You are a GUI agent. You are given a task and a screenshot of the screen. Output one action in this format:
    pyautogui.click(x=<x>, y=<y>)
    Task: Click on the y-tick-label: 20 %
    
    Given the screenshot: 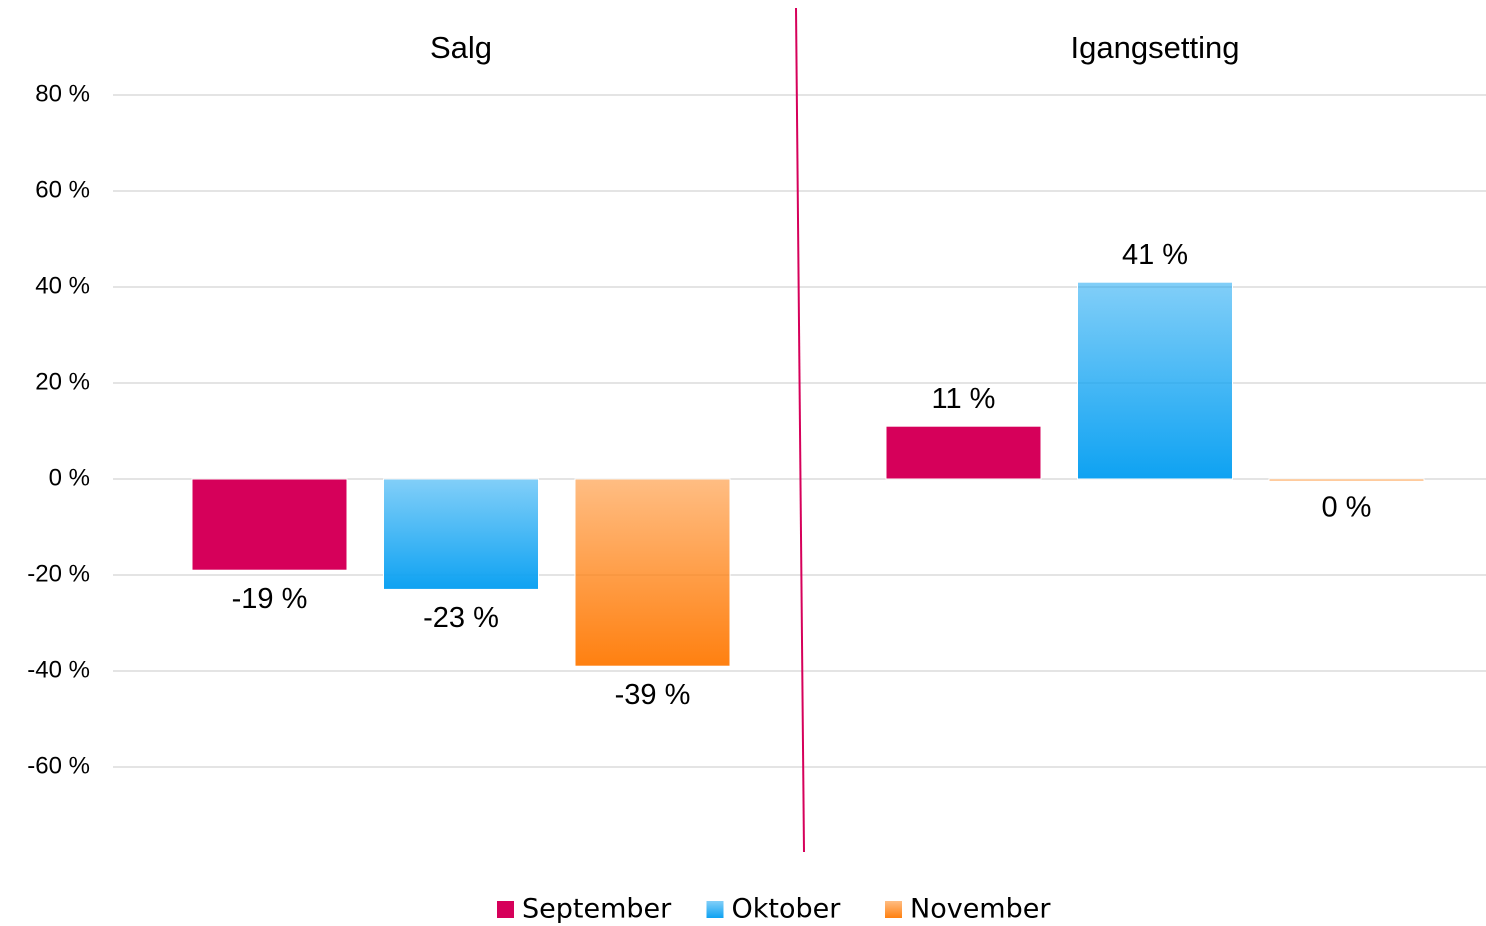 What is the action you would take?
    pyautogui.click(x=62, y=381)
    